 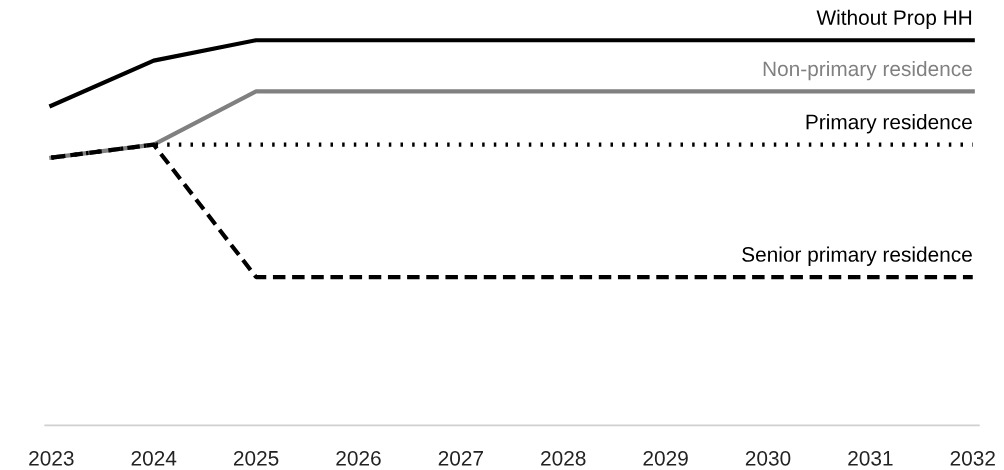 I want to click on x-tick-label: 2032, so click(x=972, y=458).